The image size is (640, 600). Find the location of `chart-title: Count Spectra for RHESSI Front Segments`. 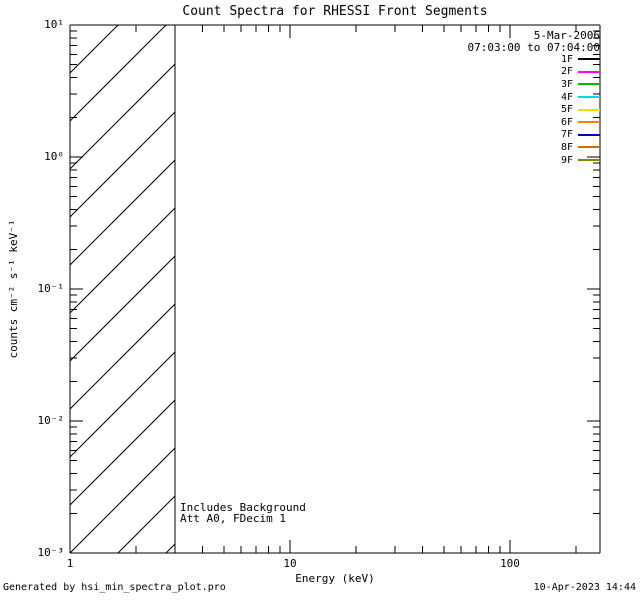

chart-title: Count Spectra for RHESSI Front Segments is located at coordinates (335, 11).